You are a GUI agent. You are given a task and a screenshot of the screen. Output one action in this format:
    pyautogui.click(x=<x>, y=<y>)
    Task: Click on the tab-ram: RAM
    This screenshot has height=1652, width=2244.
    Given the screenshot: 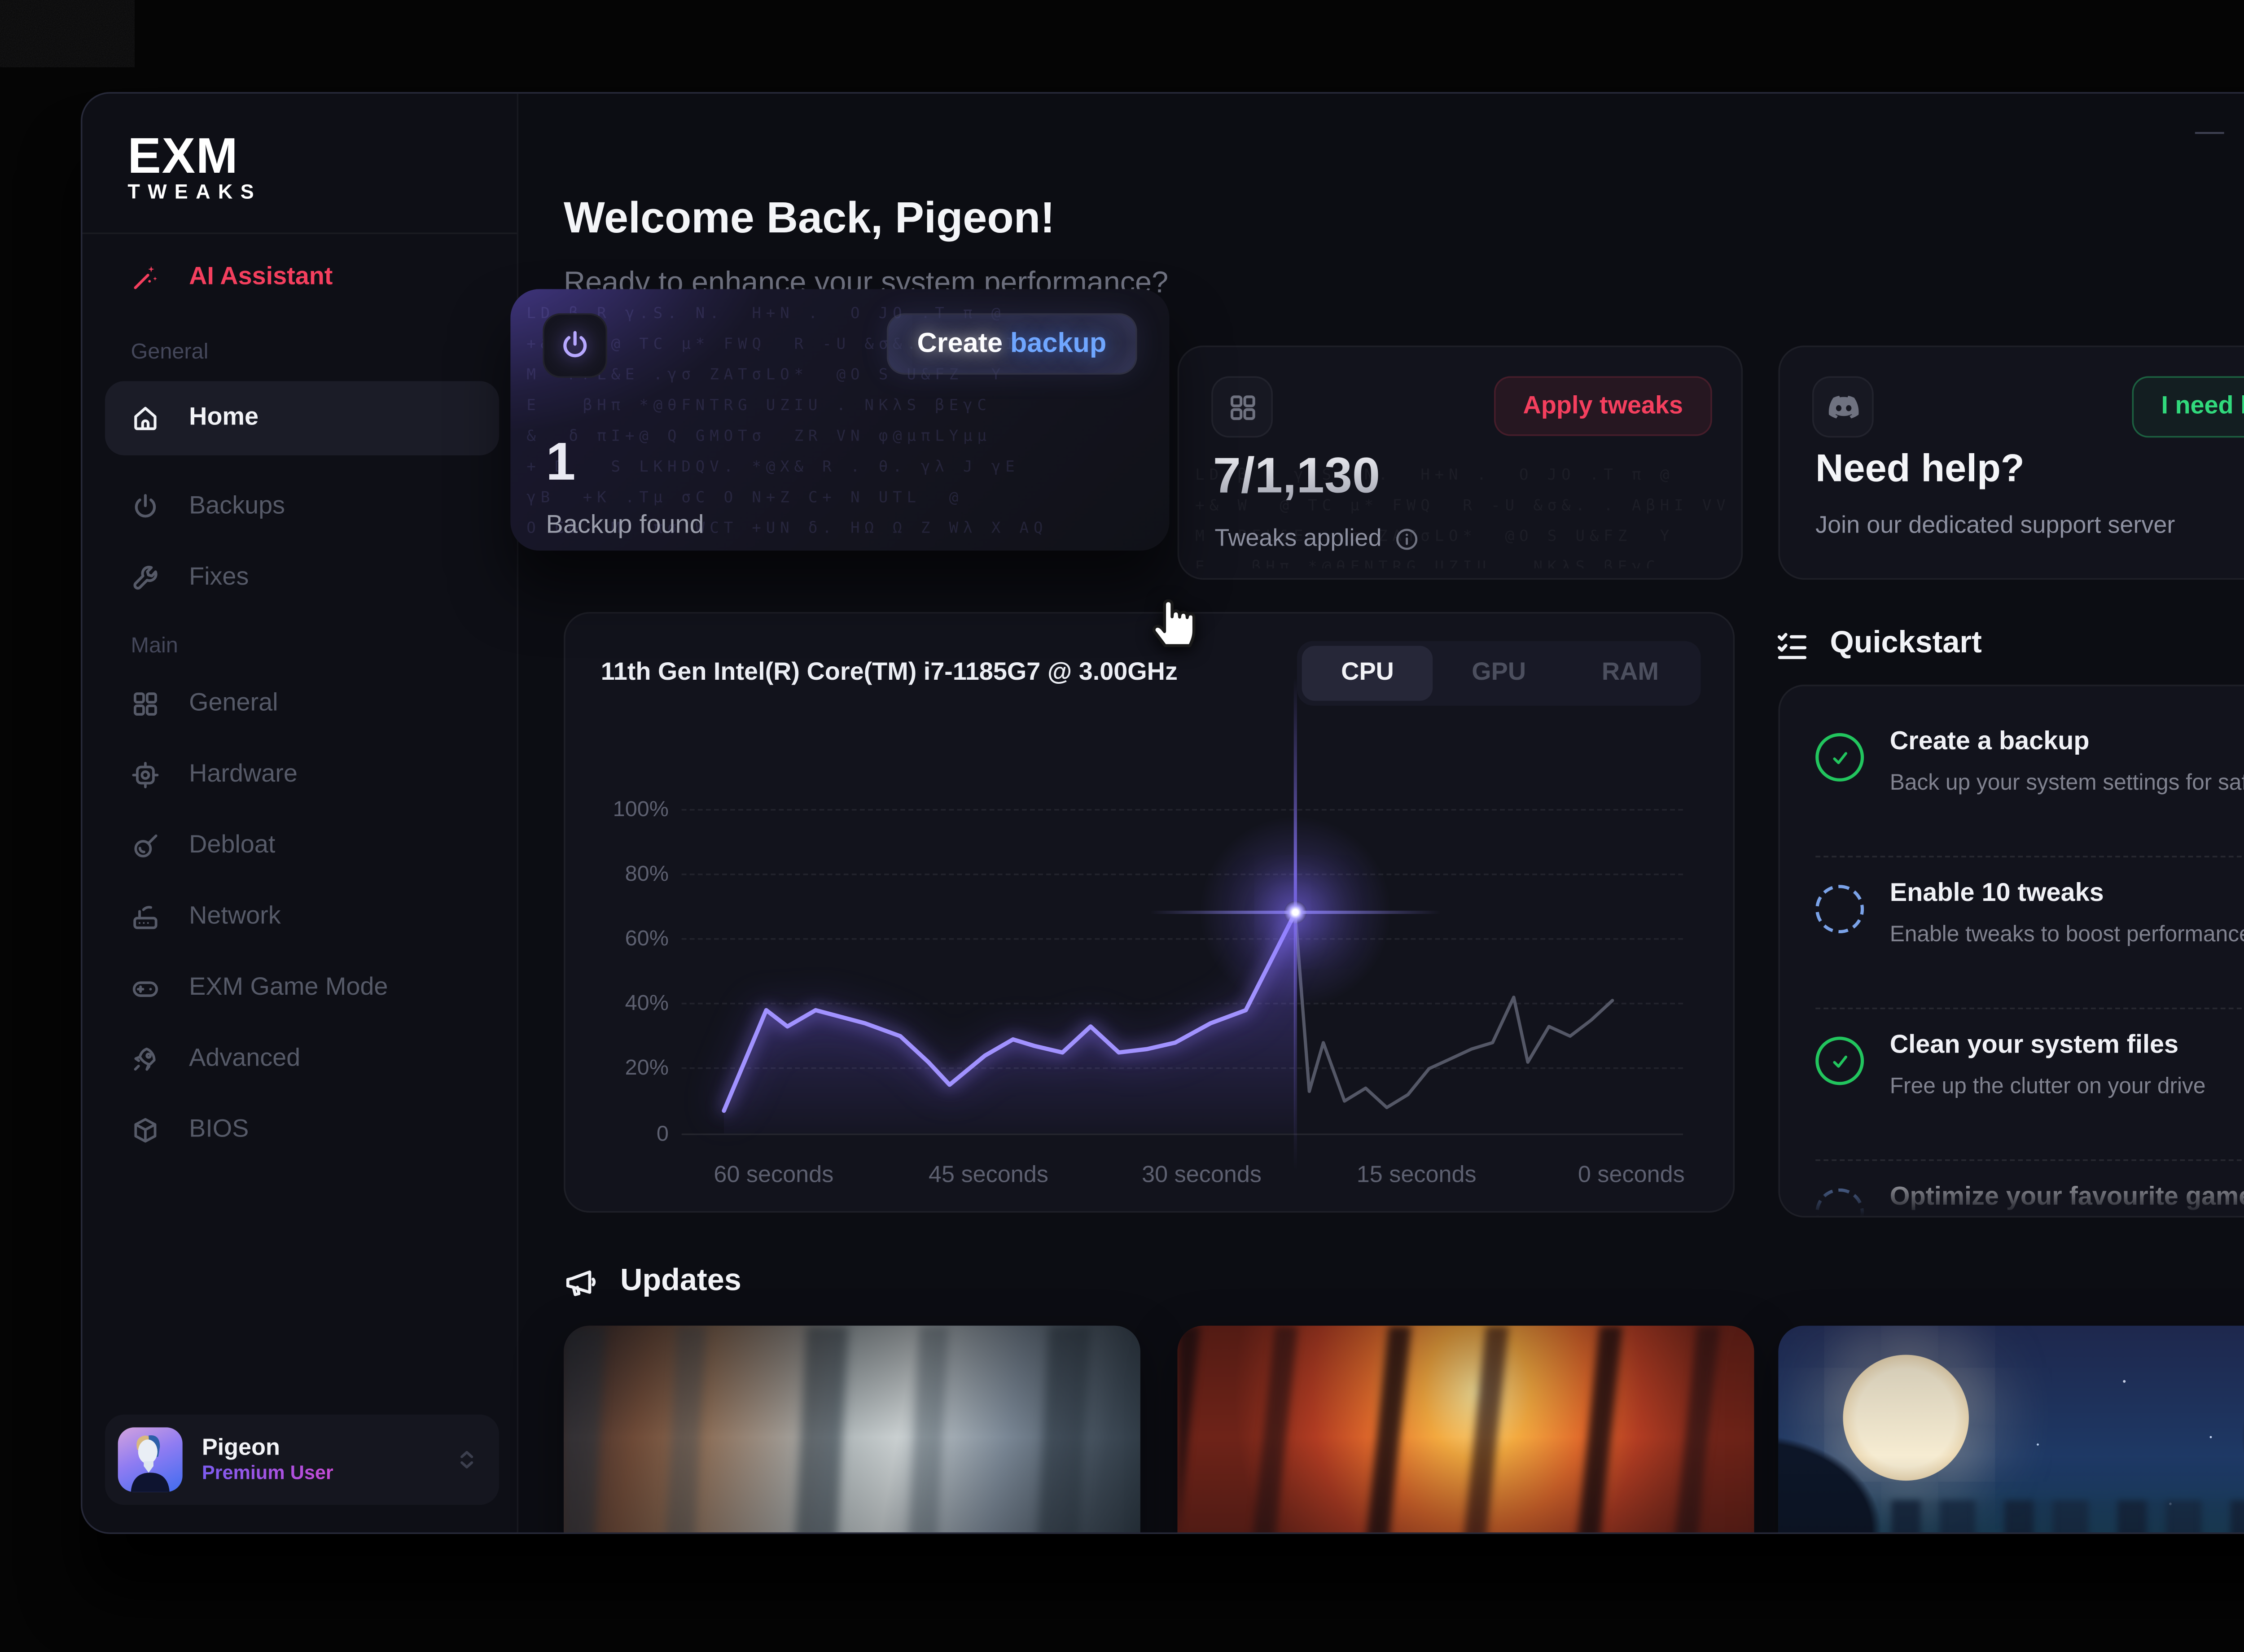 What is the action you would take?
    pyautogui.click(x=1630, y=672)
    